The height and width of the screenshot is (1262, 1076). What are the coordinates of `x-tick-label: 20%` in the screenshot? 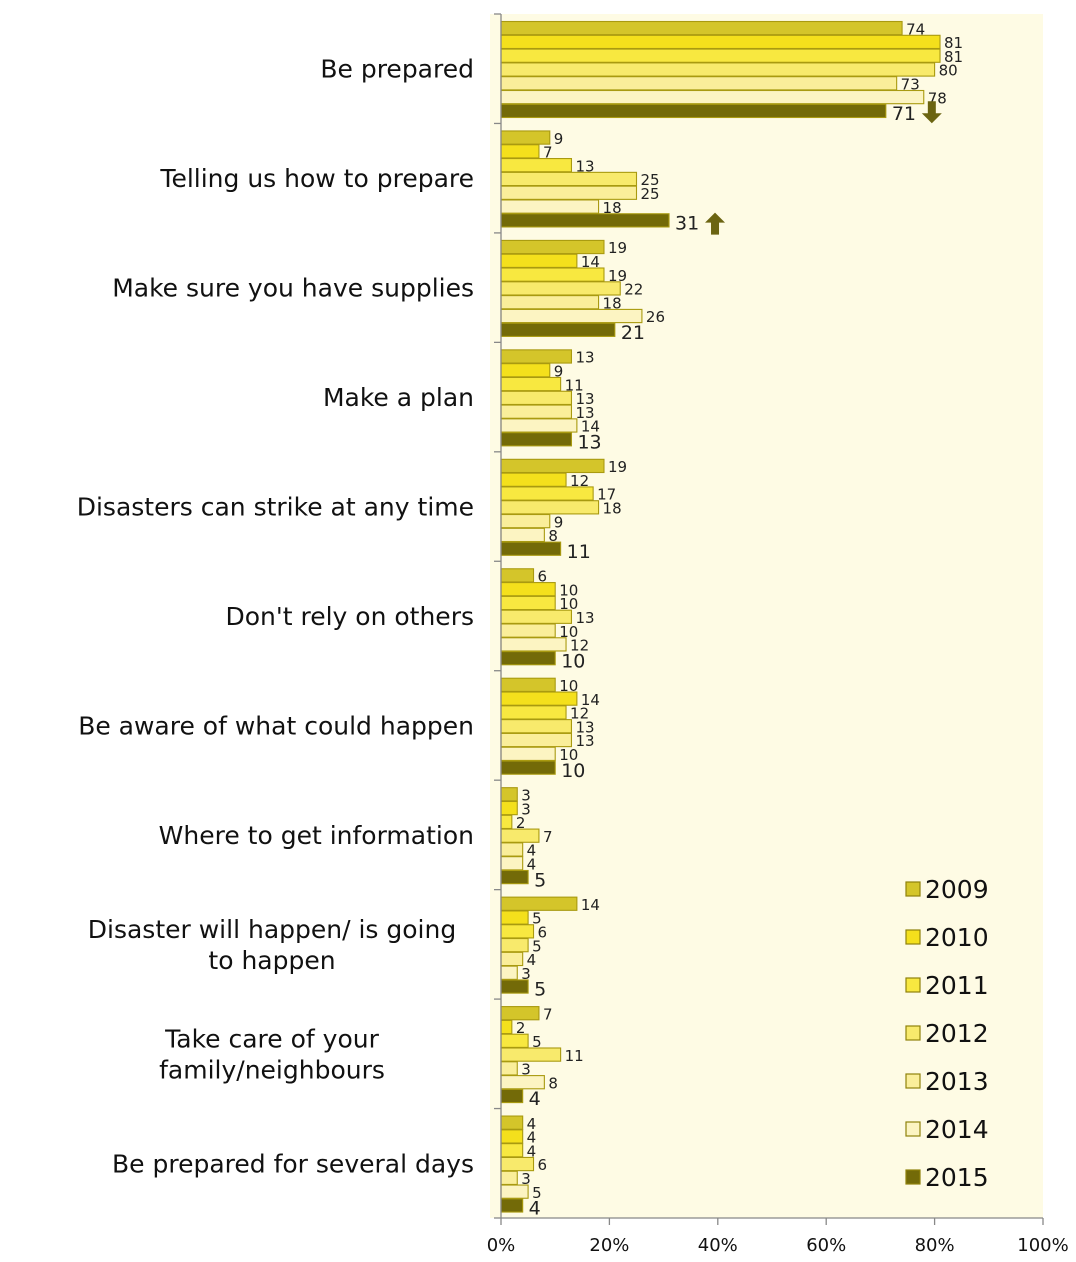 It's located at (609, 1245).